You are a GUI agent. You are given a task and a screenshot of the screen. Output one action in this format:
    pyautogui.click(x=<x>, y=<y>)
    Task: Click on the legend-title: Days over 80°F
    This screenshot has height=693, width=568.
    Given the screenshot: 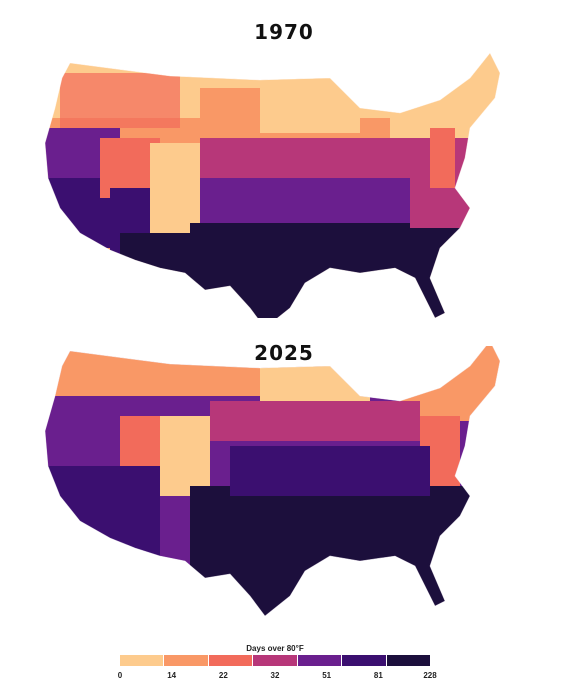 What is the action you would take?
    pyautogui.click(x=275, y=648)
    